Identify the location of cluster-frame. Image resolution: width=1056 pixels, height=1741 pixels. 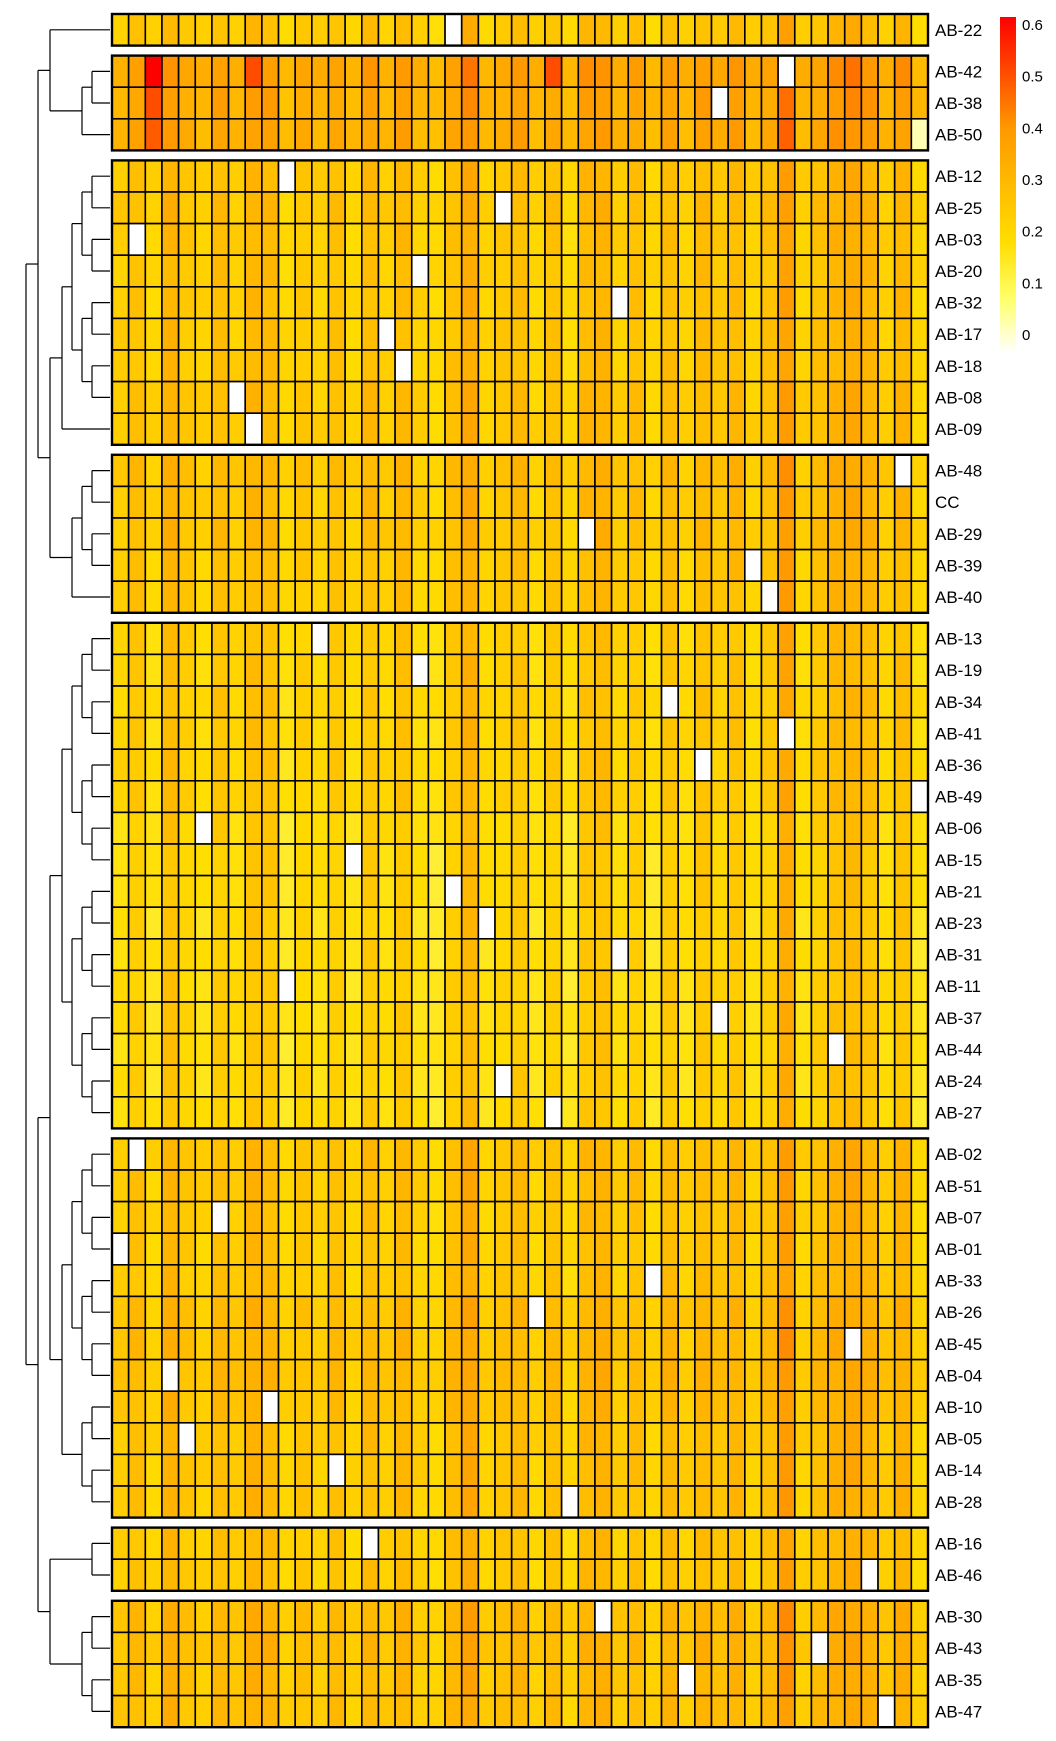
(520, 1559).